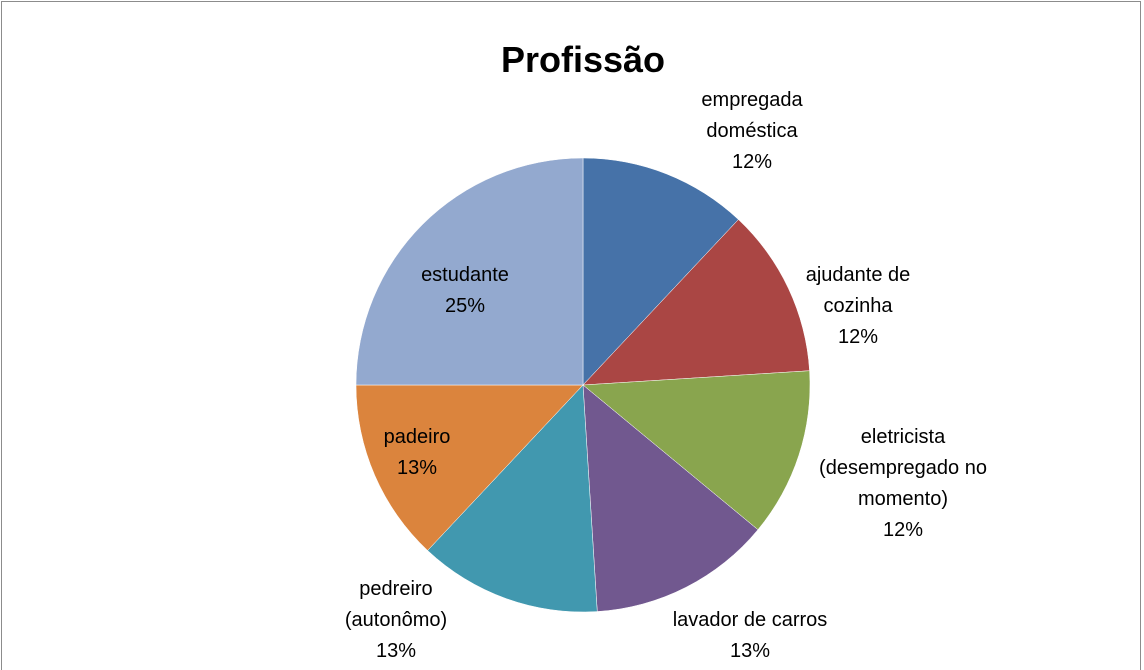  I want to click on slice-label: estudante 25%, so click(465, 291).